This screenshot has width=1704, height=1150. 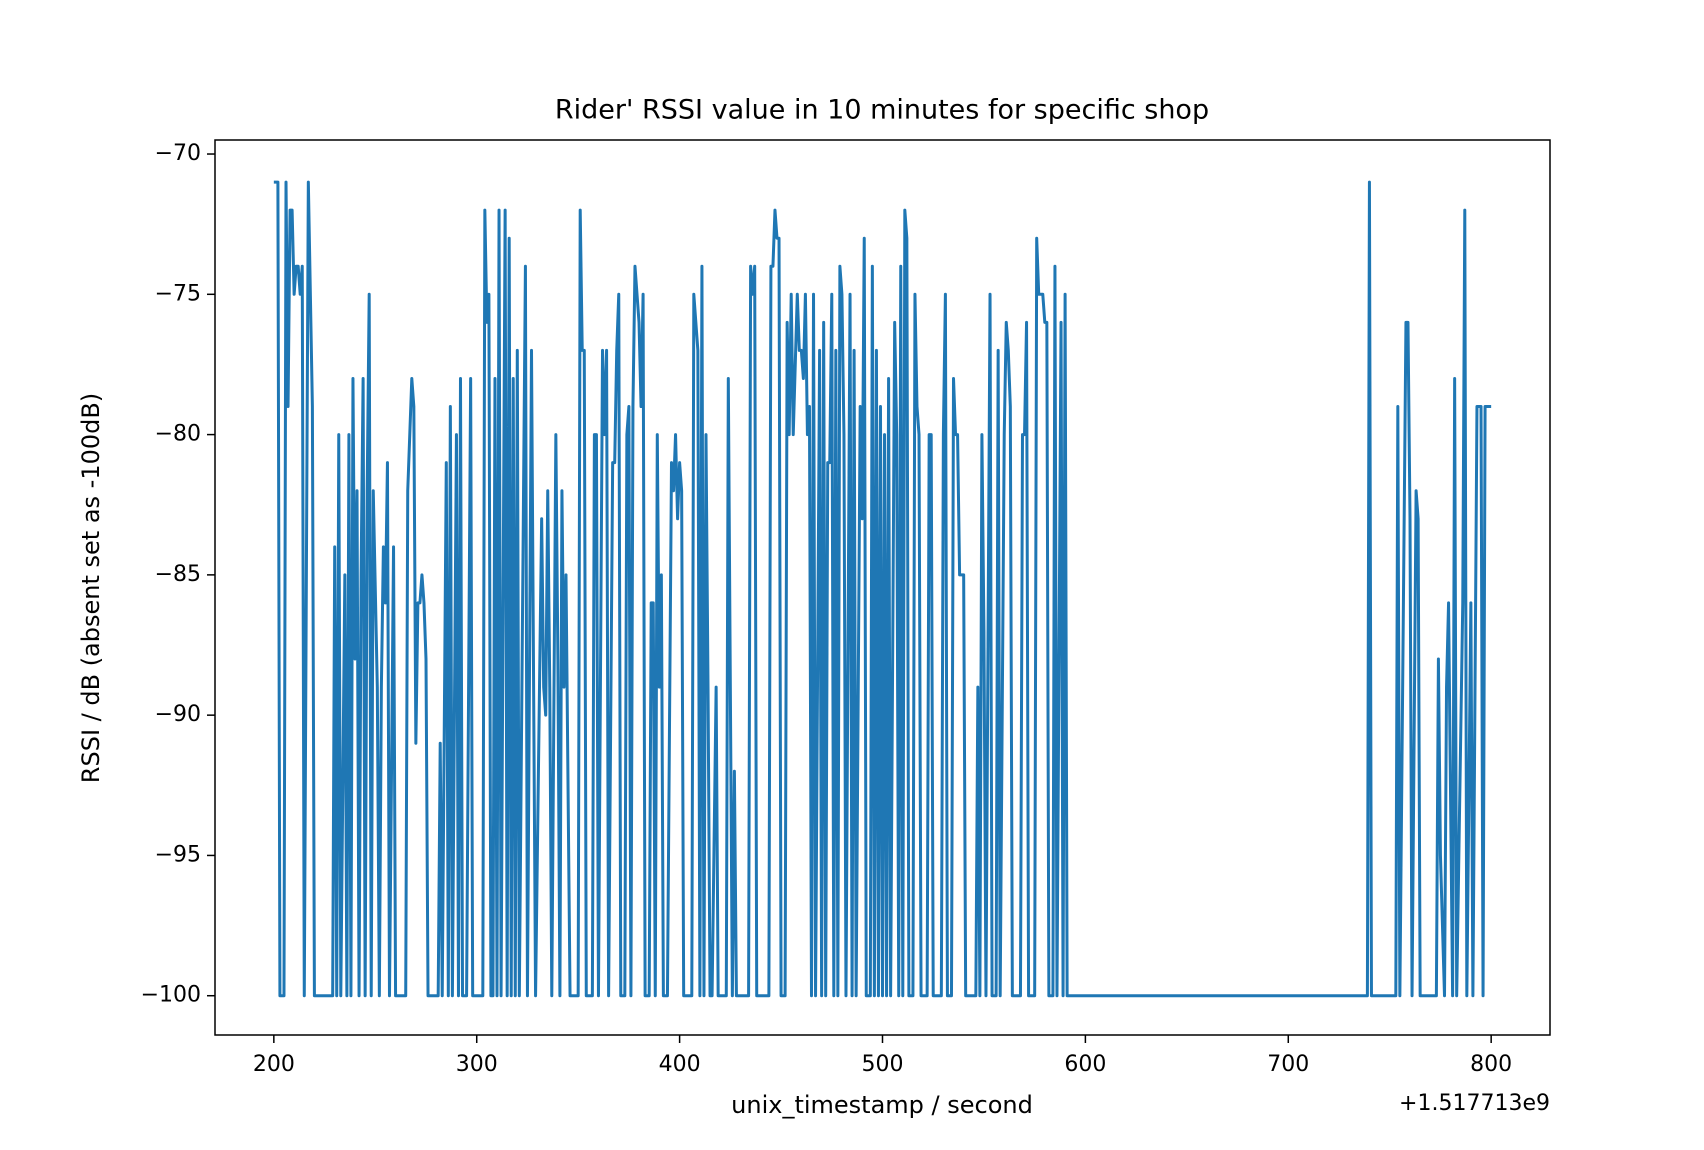 I want to click on y-tick-label: −70, so click(x=178, y=153).